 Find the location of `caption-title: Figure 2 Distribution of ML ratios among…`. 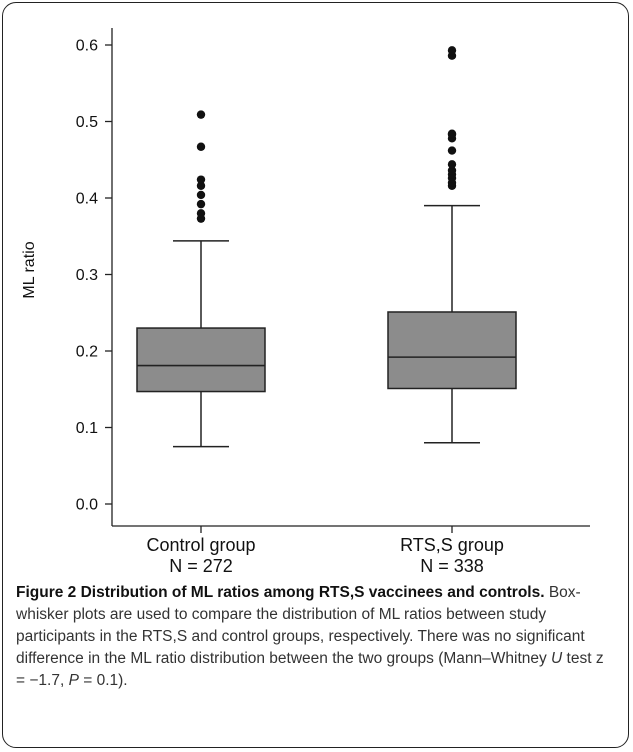

caption-title: Figure 2 Distribution of ML ratios among… is located at coordinates (280, 592).